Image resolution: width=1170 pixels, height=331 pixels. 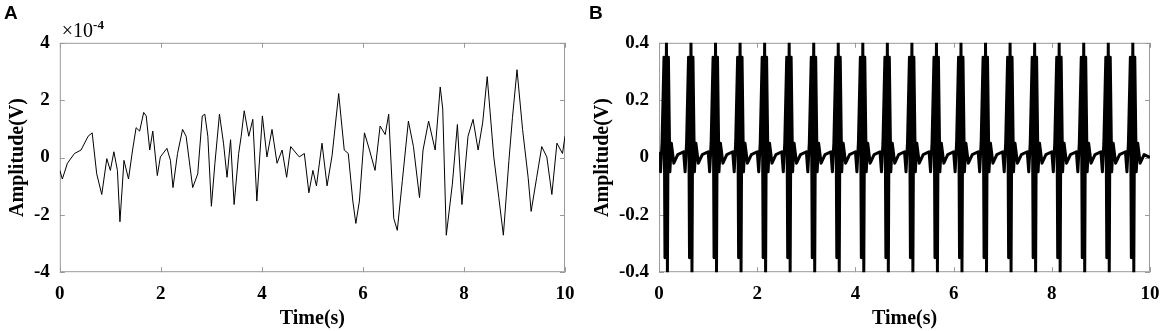 I want to click on y-tick-label: 4, so click(x=45, y=41).